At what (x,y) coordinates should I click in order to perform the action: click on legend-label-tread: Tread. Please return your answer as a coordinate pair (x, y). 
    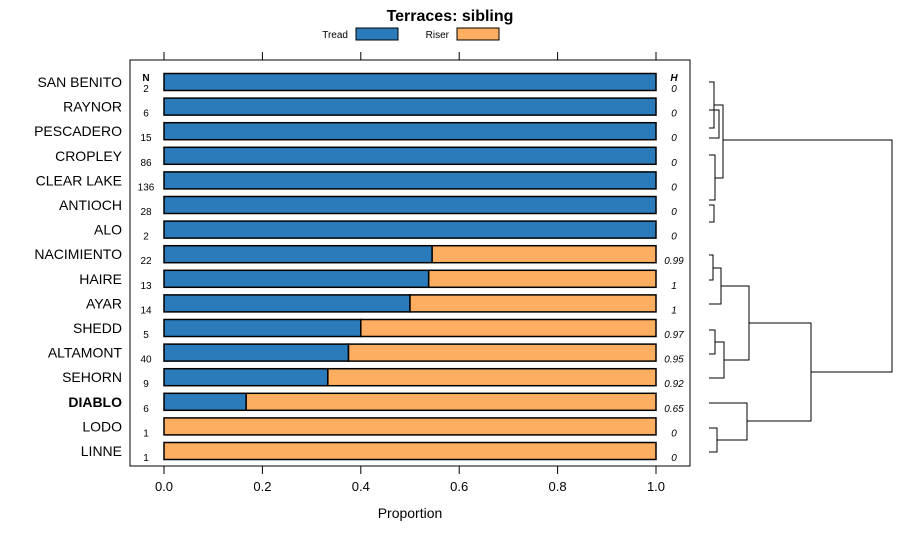
    Looking at the image, I should click on (335, 35).